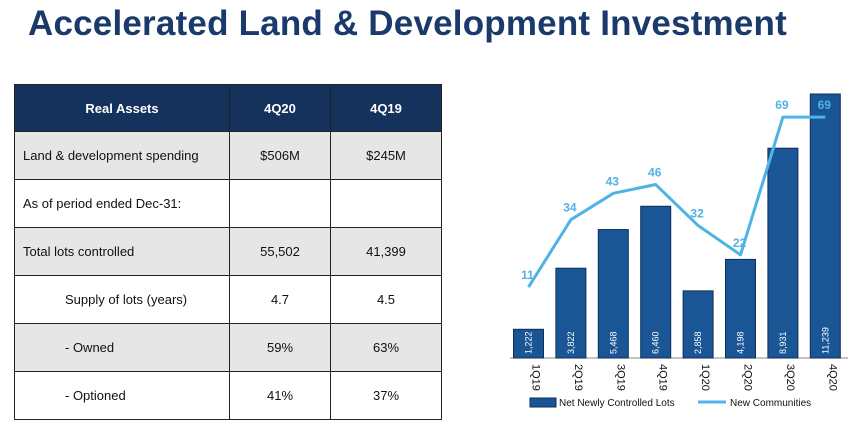 The height and width of the screenshot is (429, 857). Describe the element at coordinates (386, 299) in the screenshot. I see `value-4q19: 4.5` at that location.